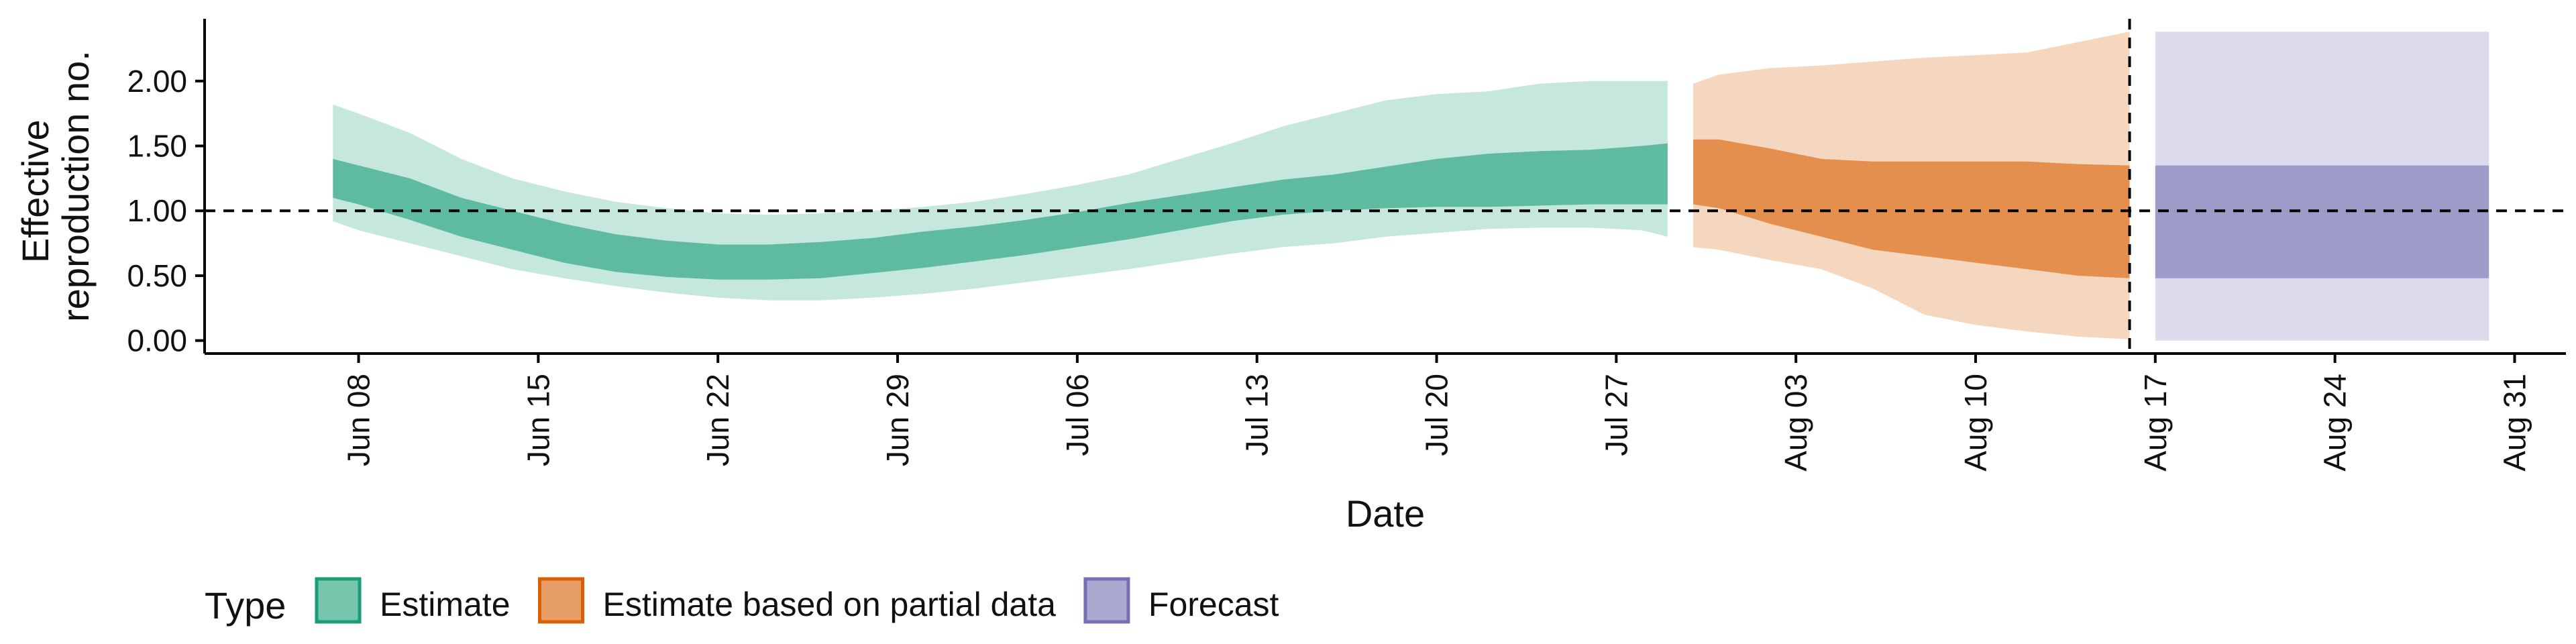 The width and height of the screenshot is (2576, 644). I want to click on x-tick-label: Aug 03, so click(1795, 423).